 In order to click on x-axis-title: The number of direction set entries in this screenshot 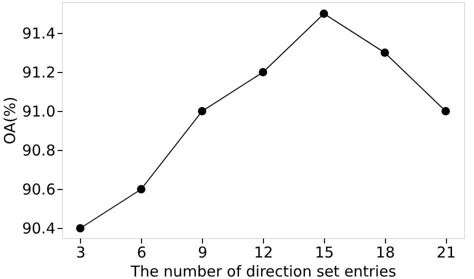, I will do `click(263, 270)`.